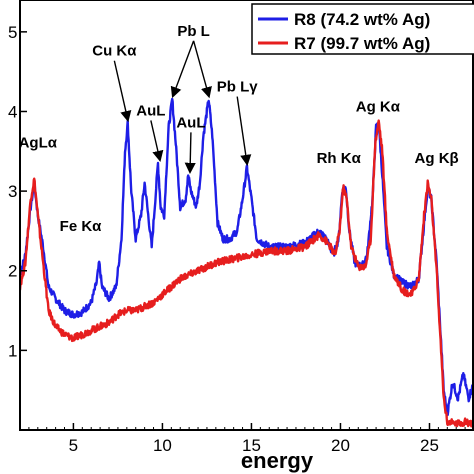 The height and width of the screenshot is (474, 474). What do you see at coordinates (12, 32) in the screenshot?
I see `y-tick-label: 5` at bounding box center [12, 32].